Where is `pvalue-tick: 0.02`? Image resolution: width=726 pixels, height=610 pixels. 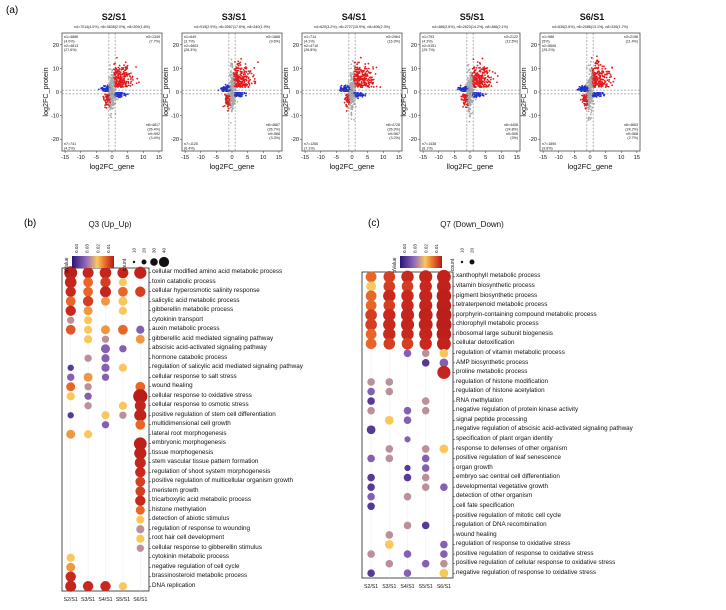
pvalue-tick: 0.02 is located at coordinates (425, 248).